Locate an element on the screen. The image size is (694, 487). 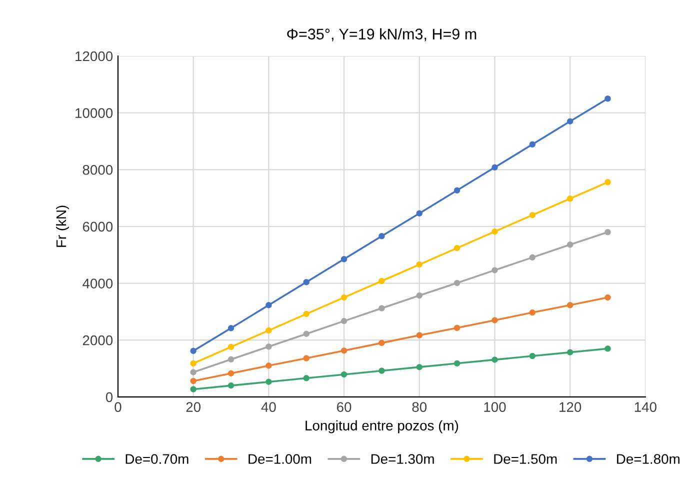
x-tick-label: 120 is located at coordinates (571, 407).